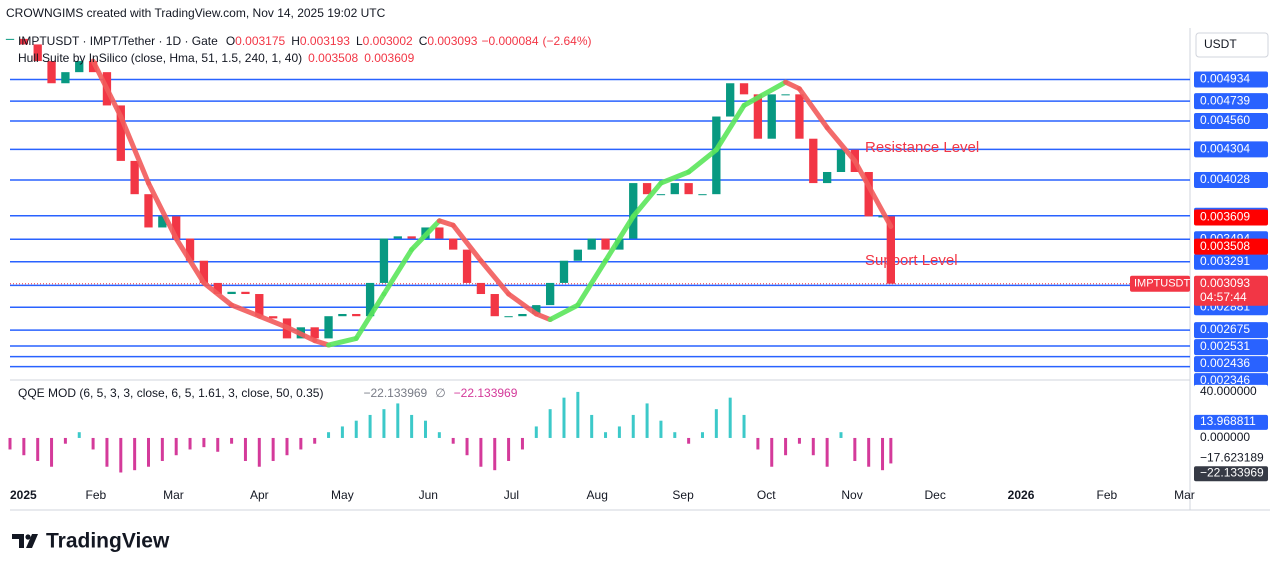 This screenshot has height=571, width=1281. Describe the element at coordinates (23, 495) in the screenshot. I see `x-tick-label: 2025` at that location.